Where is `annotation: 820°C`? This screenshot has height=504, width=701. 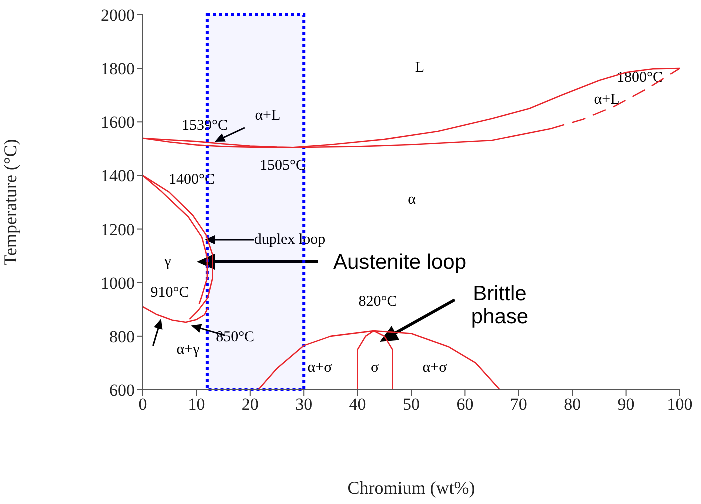 annotation: 820°C is located at coordinates (378, 302).